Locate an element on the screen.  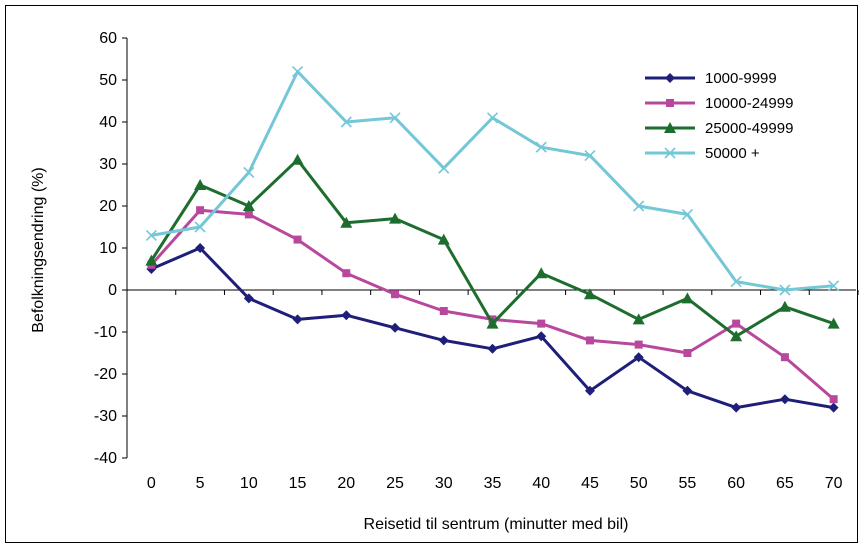
x-tick-label: 50 is located at coordinates (639, 483).